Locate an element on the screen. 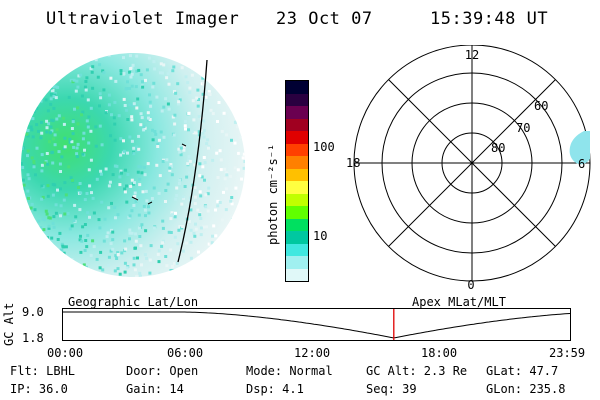 This screenshot has height=400, width=600. mlt-label-6: 6 is located at coordinates (581, 164).